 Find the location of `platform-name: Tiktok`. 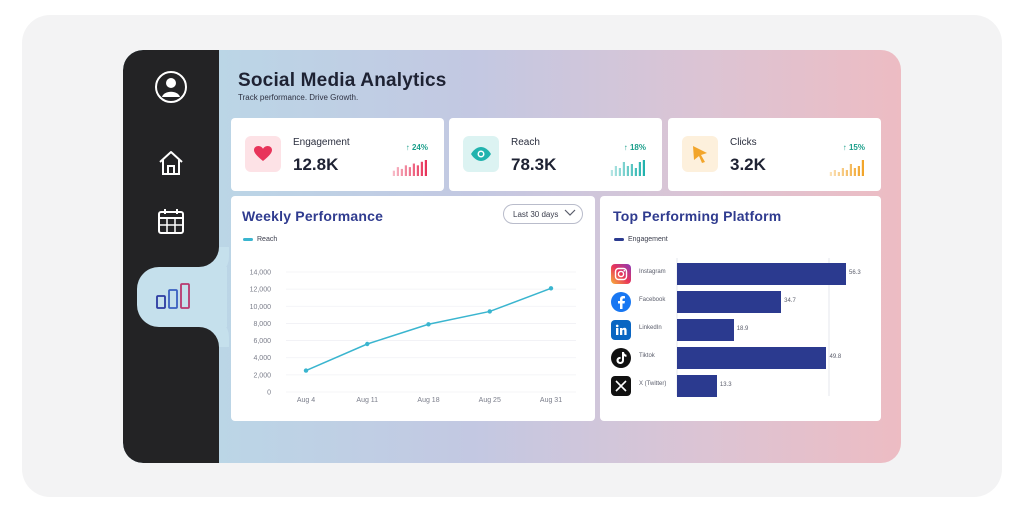

platform-name: Tiktok is located at coordinates (647, 356).